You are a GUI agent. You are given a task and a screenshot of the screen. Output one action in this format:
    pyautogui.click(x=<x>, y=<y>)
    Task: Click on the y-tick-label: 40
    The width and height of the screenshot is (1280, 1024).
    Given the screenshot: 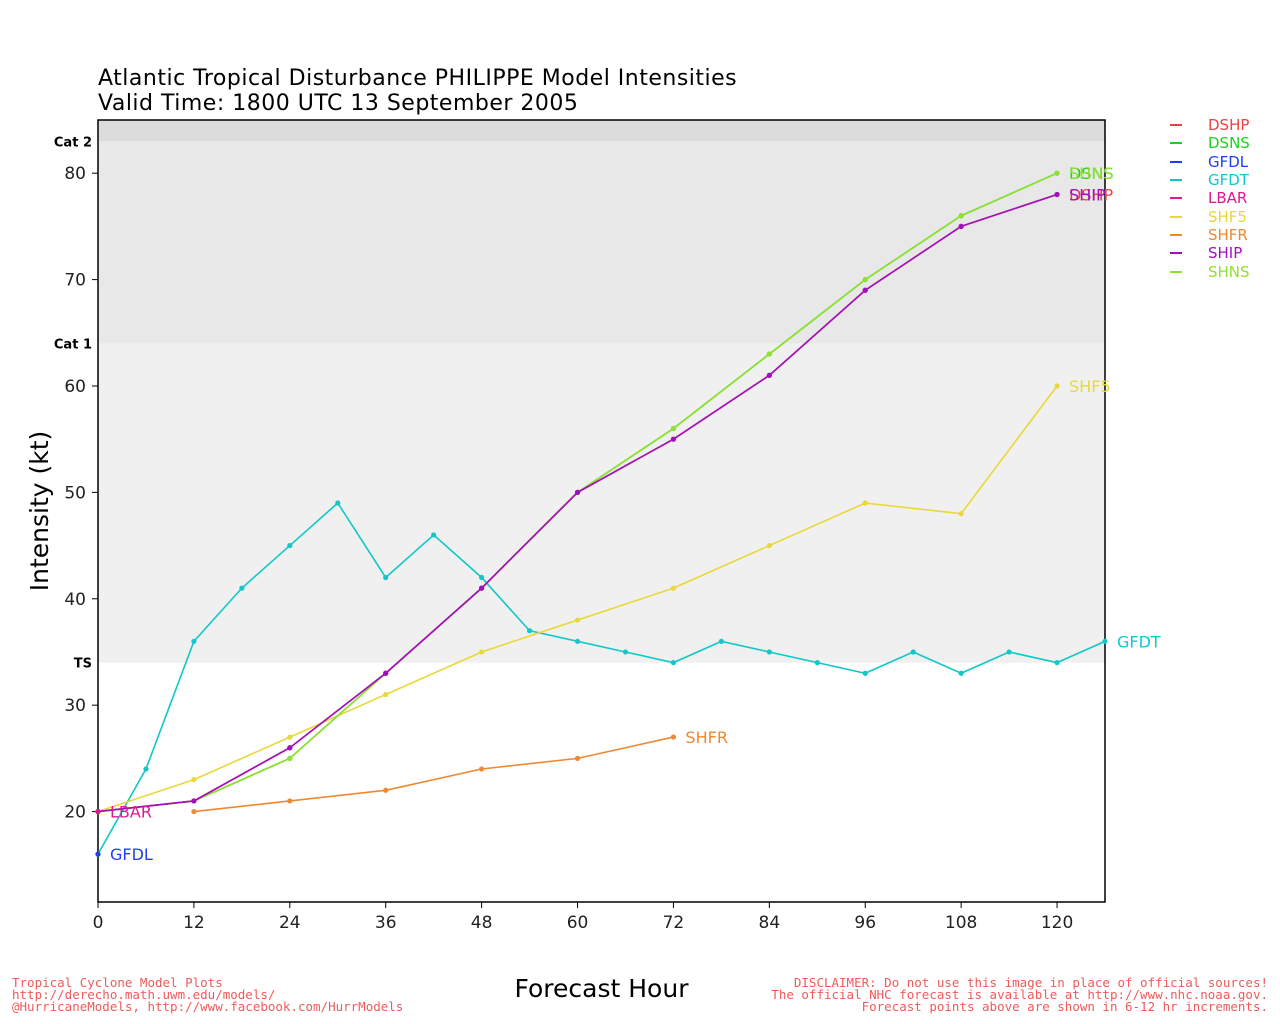 What is the action you would take?
    pyautogui.click(x=75, y=600)
    